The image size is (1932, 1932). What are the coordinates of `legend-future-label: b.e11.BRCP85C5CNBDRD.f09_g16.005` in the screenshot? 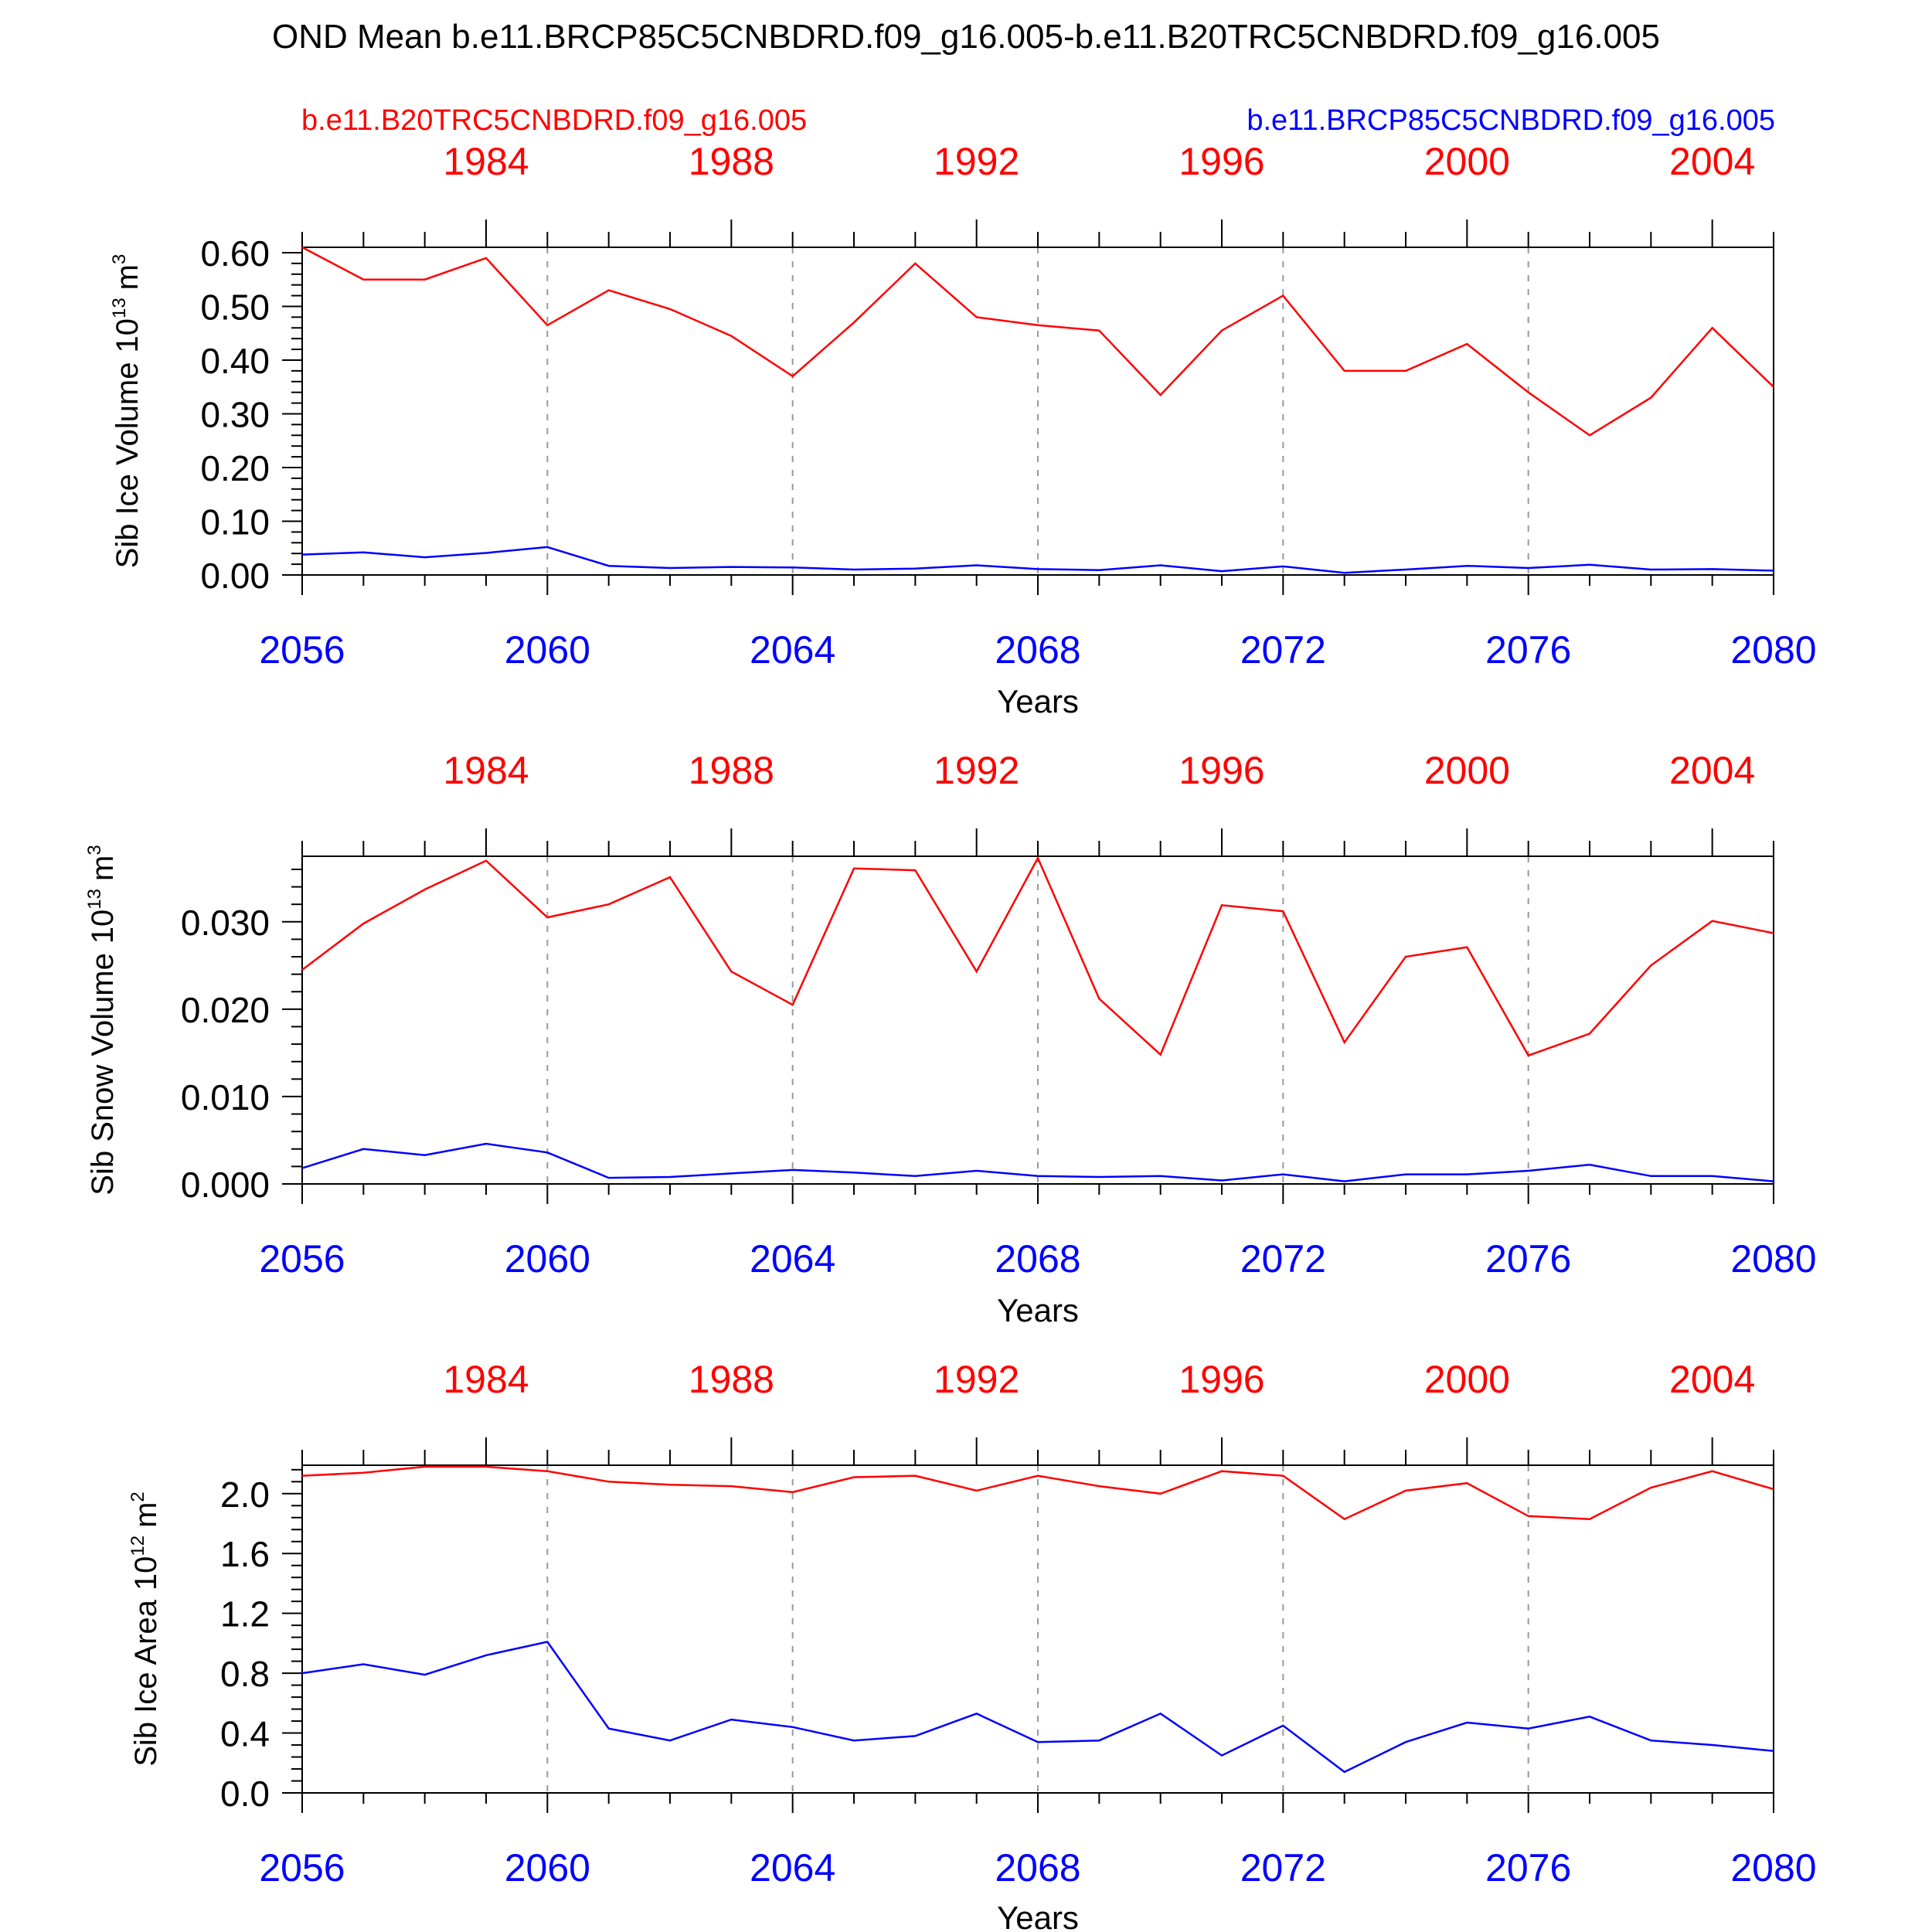 It's located at (1511, 120).